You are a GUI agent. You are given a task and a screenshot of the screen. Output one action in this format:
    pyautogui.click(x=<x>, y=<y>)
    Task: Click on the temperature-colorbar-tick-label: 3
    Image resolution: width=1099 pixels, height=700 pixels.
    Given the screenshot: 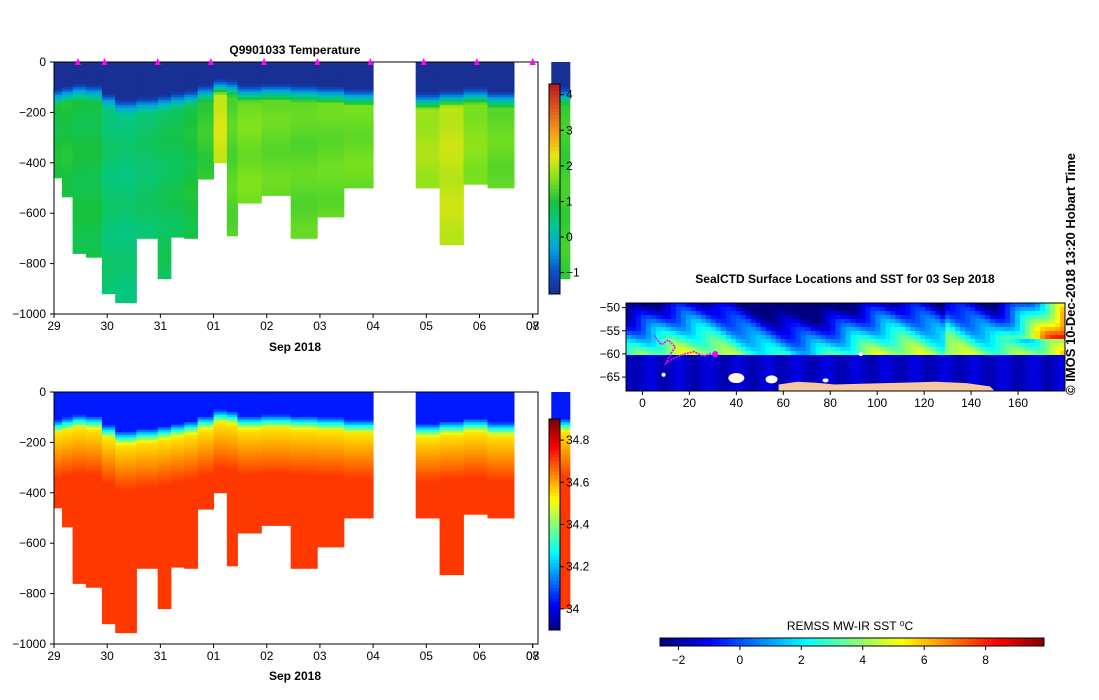 What is the action you would take?
    pyautogui.click(x=569, y=130)
    